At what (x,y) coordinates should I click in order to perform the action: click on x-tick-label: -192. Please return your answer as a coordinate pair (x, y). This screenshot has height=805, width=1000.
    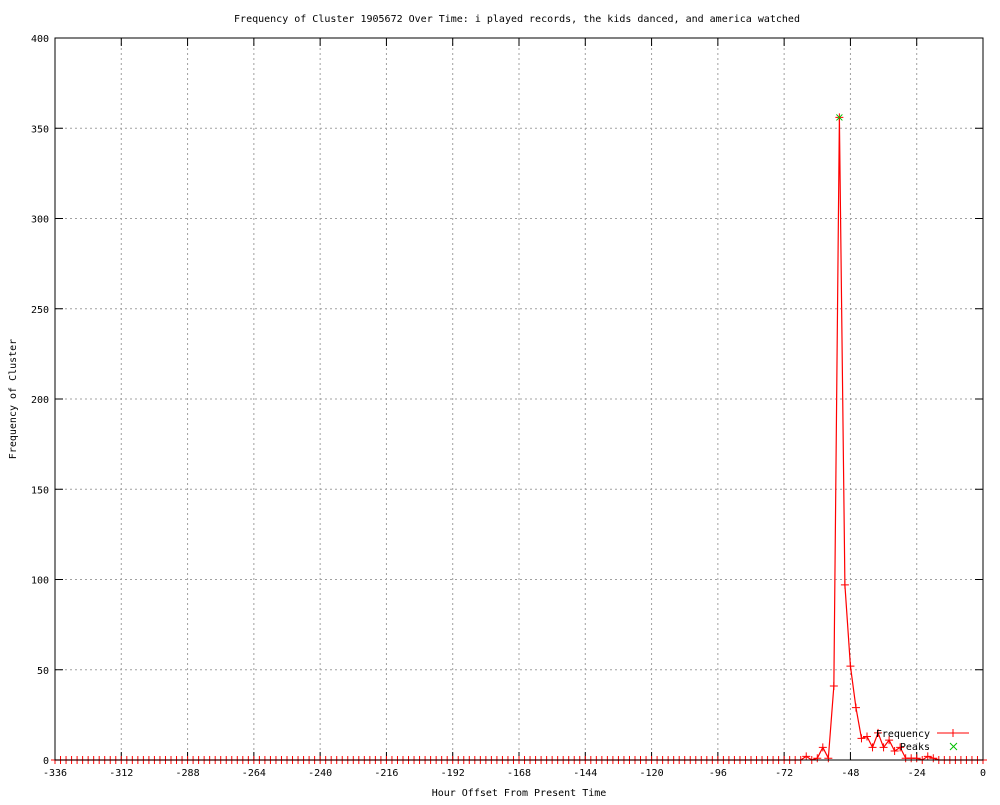
    Looking at the image, I should click on (453, 773).